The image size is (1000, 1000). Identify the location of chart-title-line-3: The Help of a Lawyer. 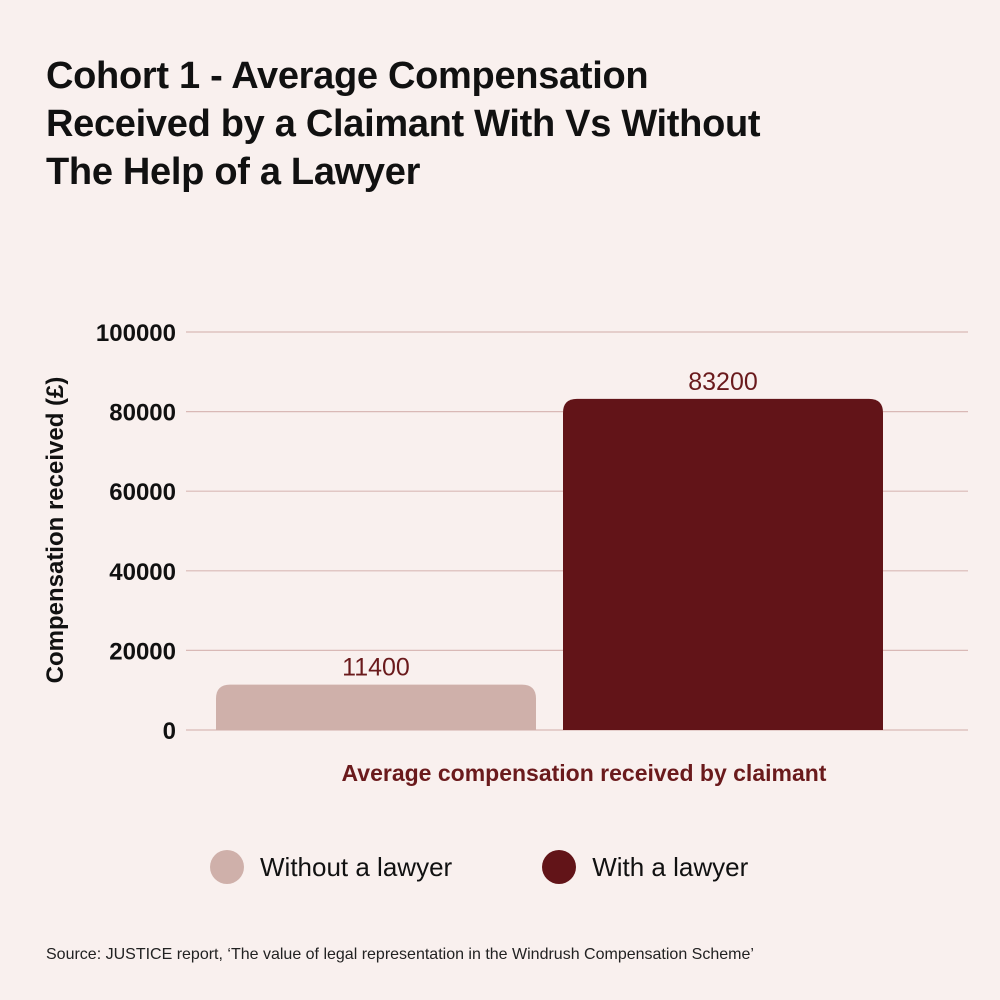
(233, 172).